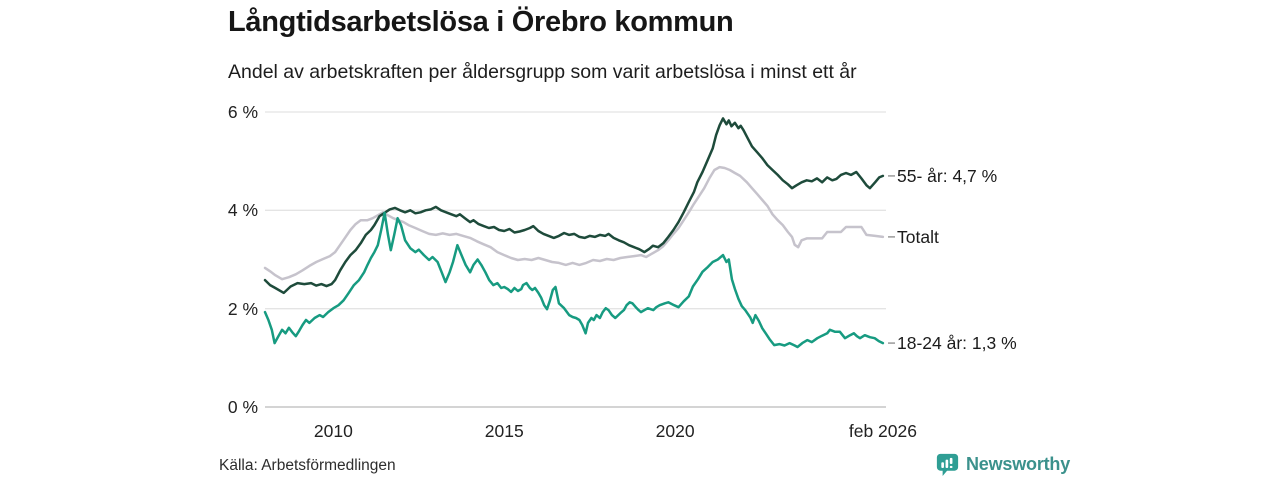  I want to click on brand: Newsworthy, so click(1003, 464).